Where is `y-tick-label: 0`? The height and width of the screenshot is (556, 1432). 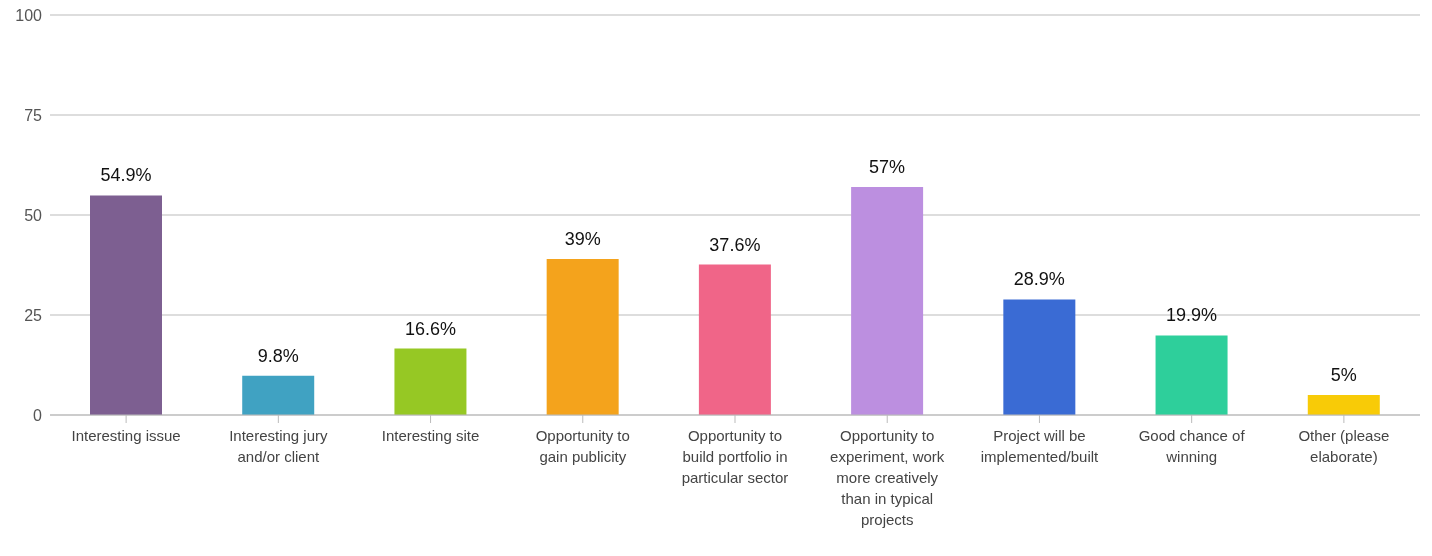
y-tick-label: 0 is located at coordinates (38, 415).